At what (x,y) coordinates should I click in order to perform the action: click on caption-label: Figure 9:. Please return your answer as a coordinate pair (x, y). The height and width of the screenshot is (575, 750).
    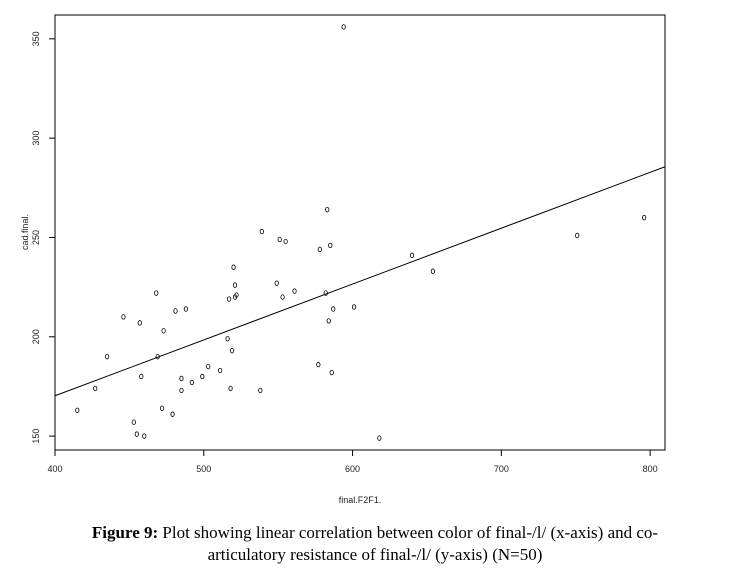
    Looking at the image, I should click on (125, 532).